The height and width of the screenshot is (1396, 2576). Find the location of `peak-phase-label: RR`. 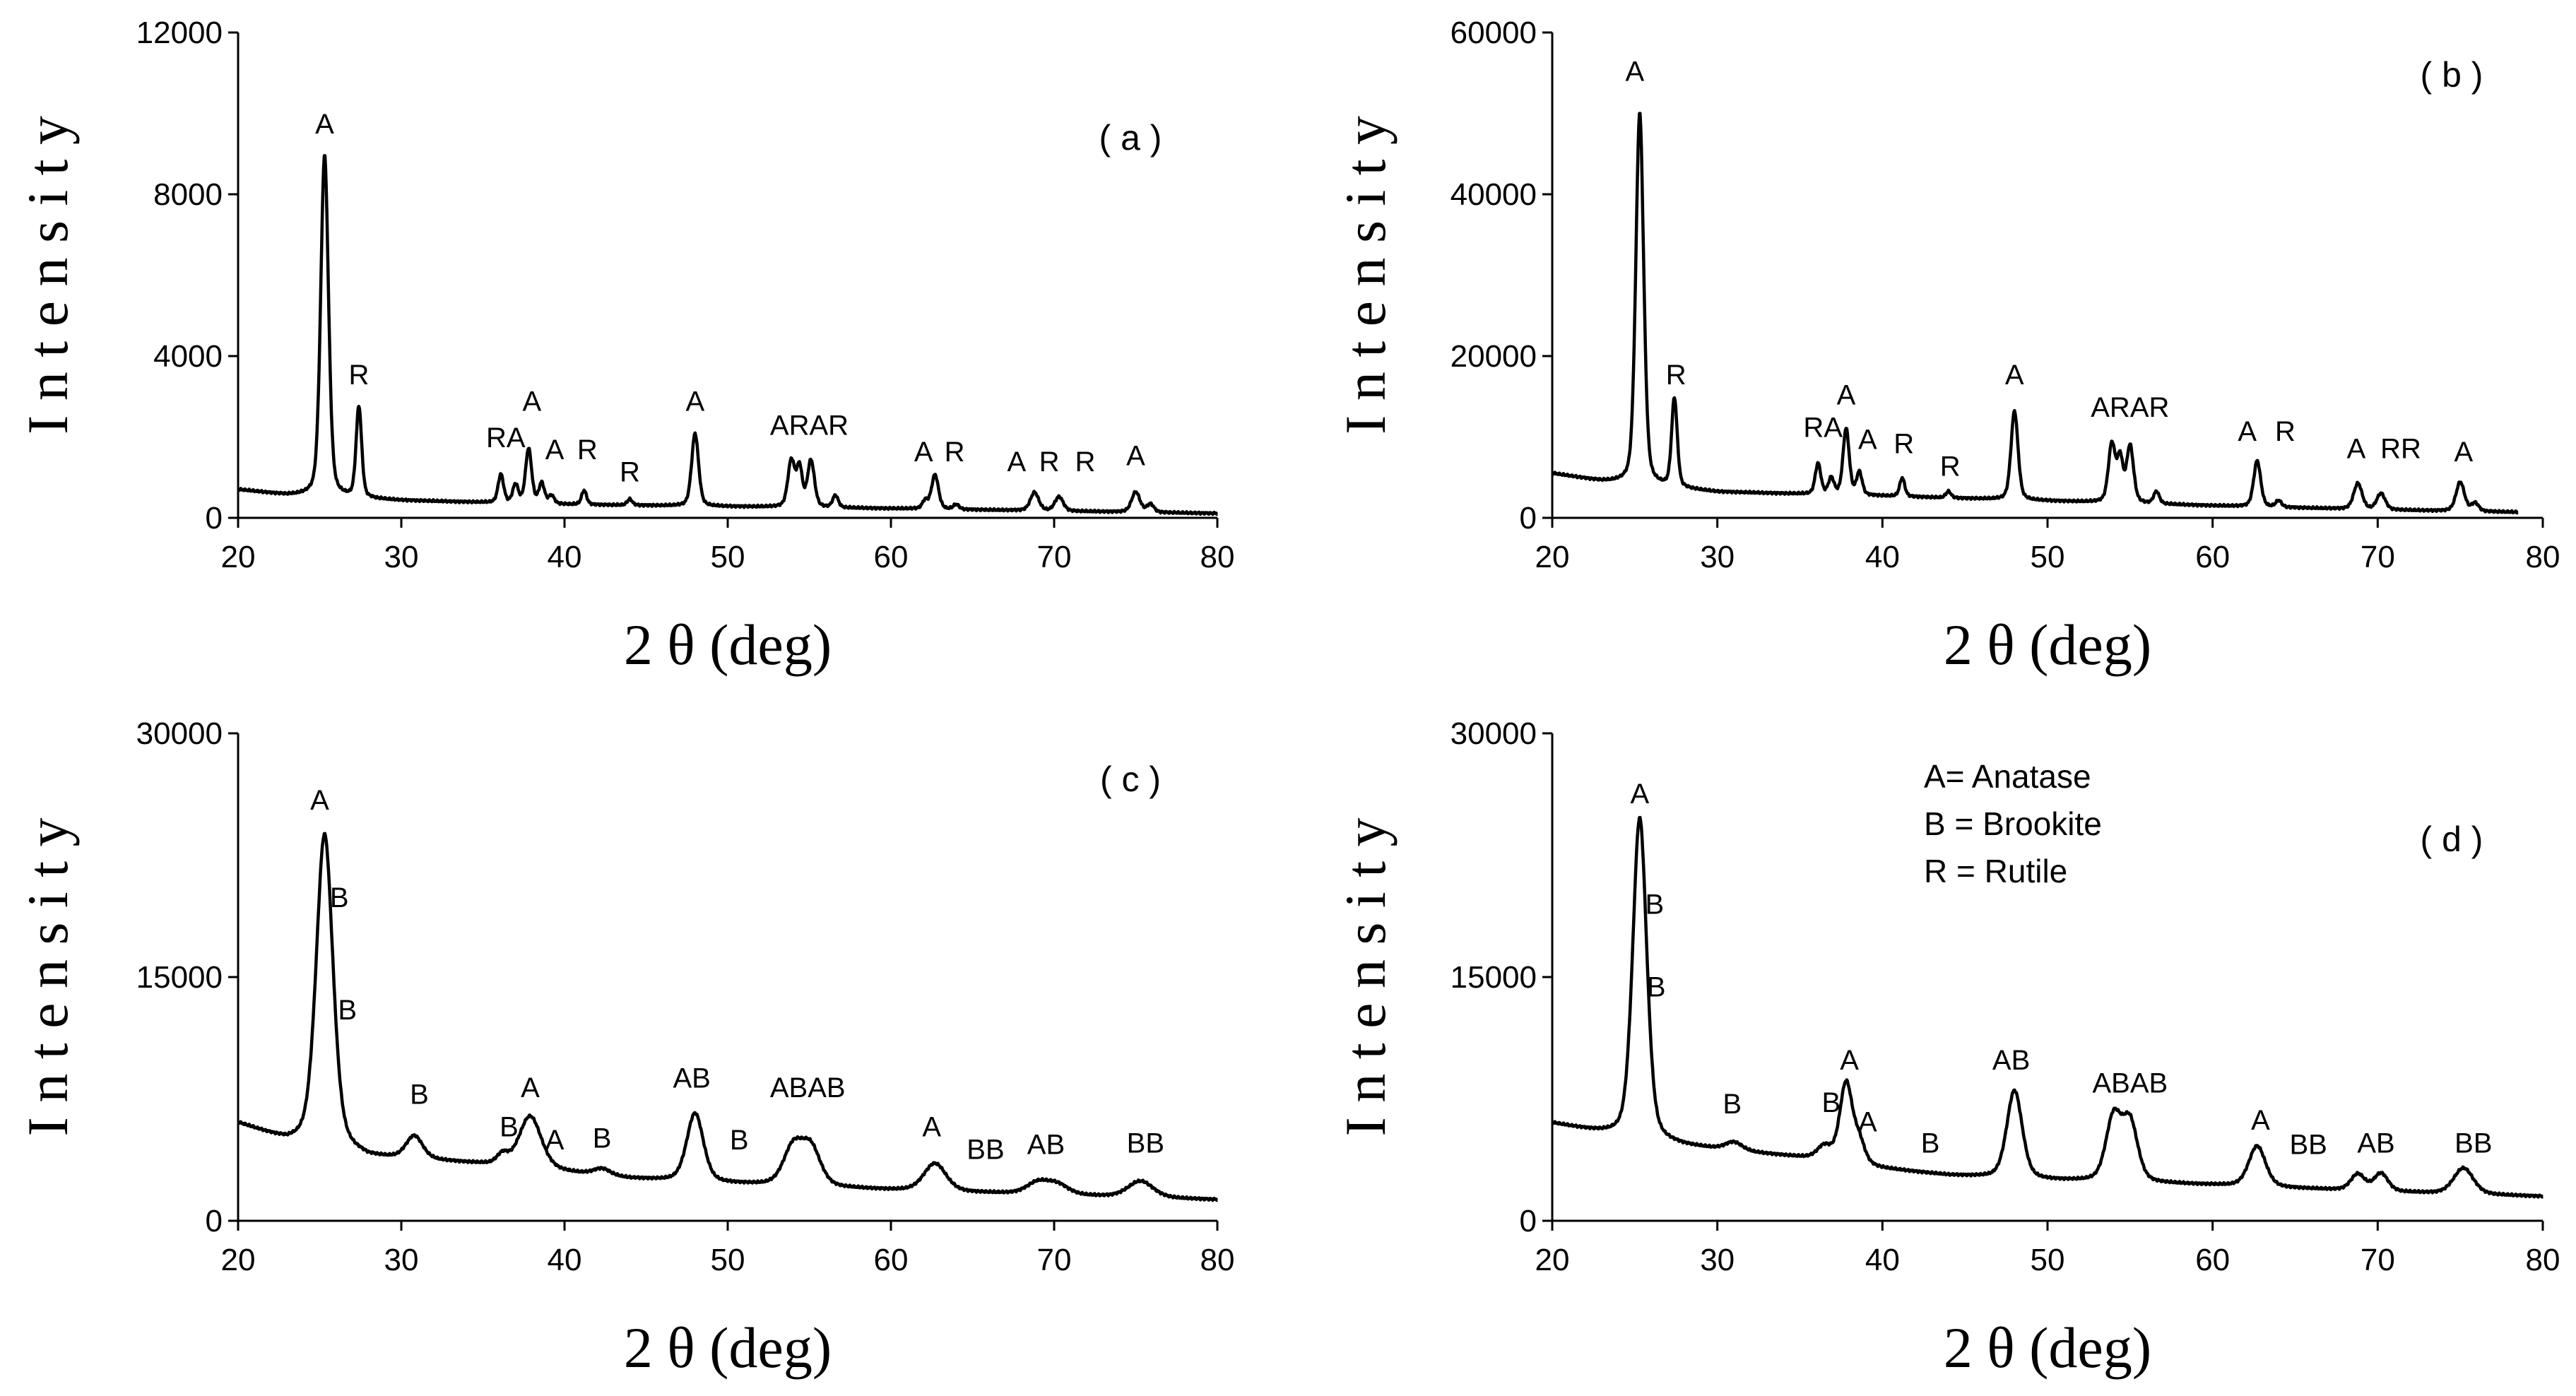

peak-phase-label: RR is located at coordinates (2400, 448).